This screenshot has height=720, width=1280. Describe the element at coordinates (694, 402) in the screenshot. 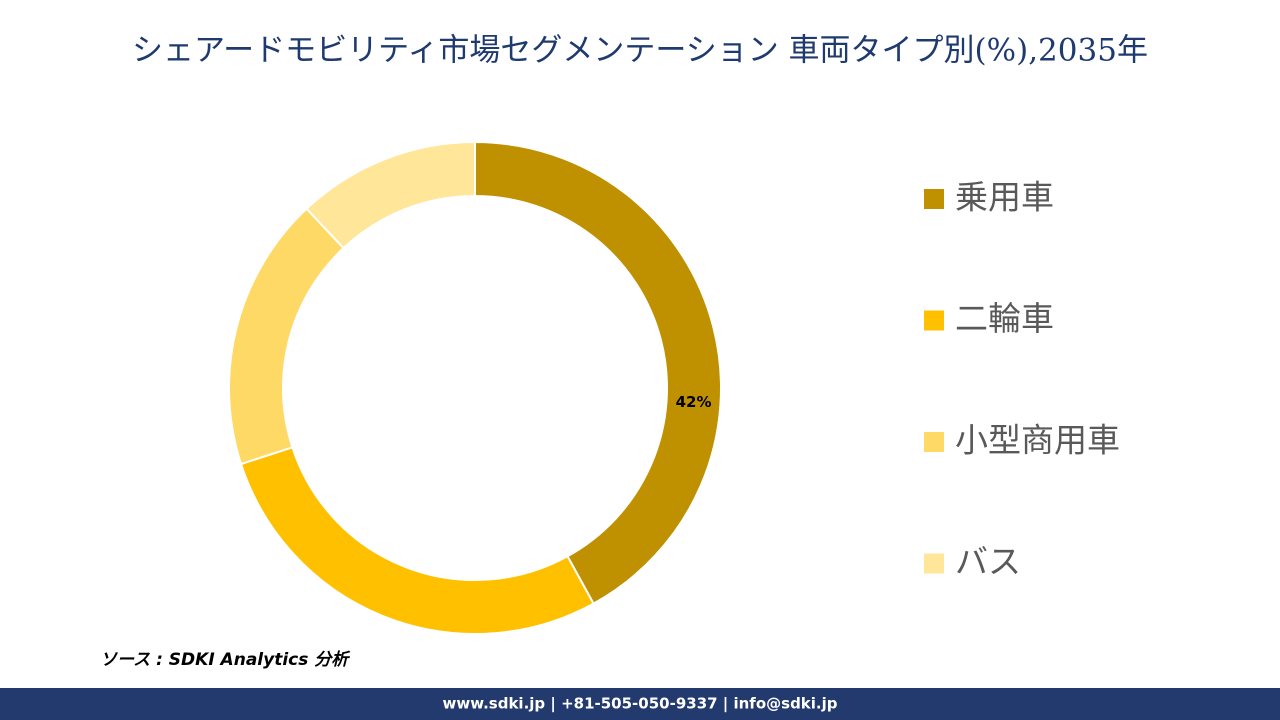

I see `data-label: 42%` at that location.